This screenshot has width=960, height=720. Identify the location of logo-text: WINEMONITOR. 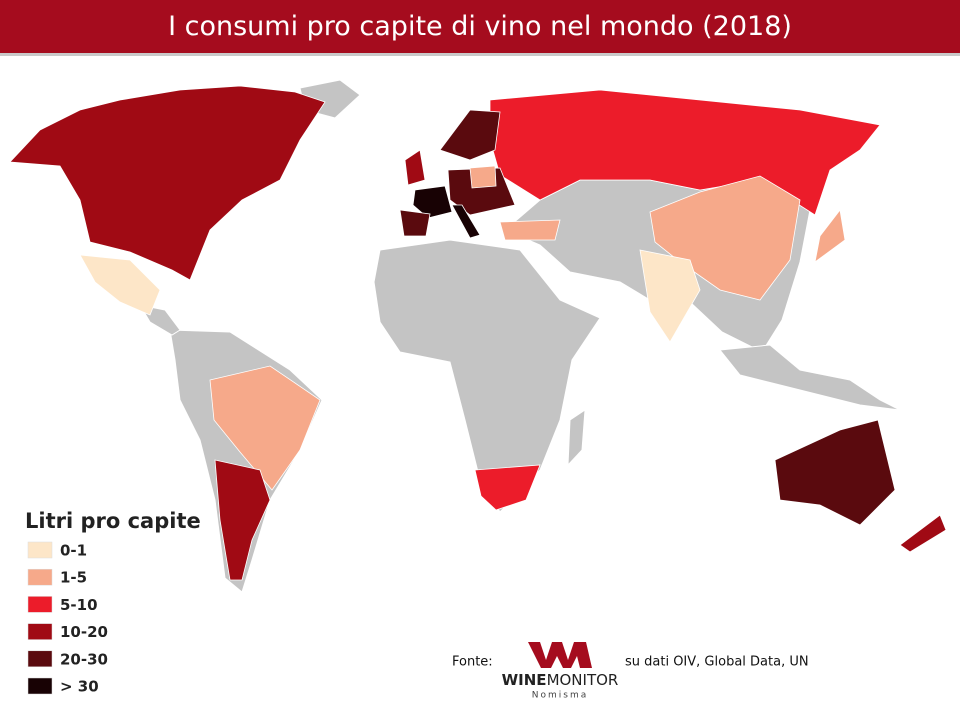
(560, 680).